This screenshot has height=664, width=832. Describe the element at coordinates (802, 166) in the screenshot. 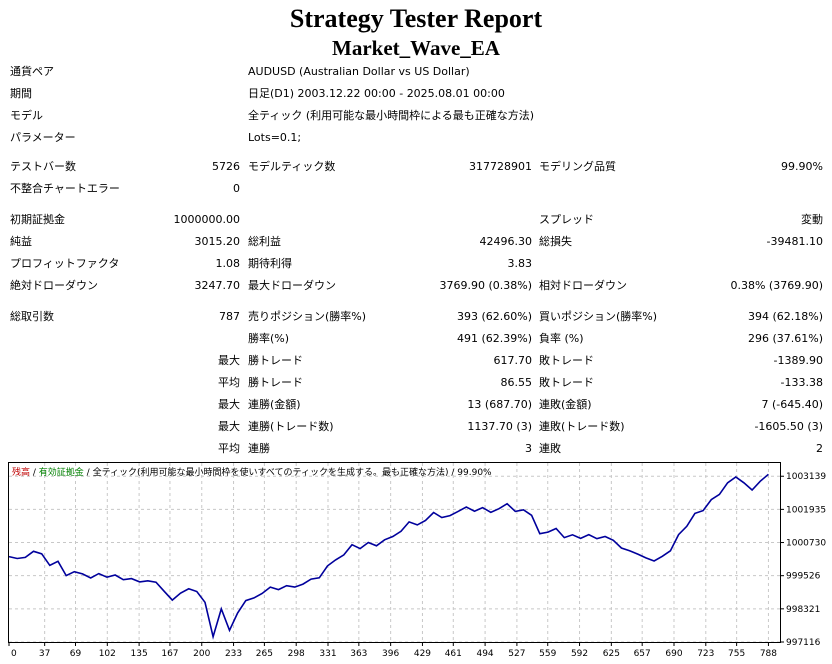

I see `quality-value: 99.90%` at that location.